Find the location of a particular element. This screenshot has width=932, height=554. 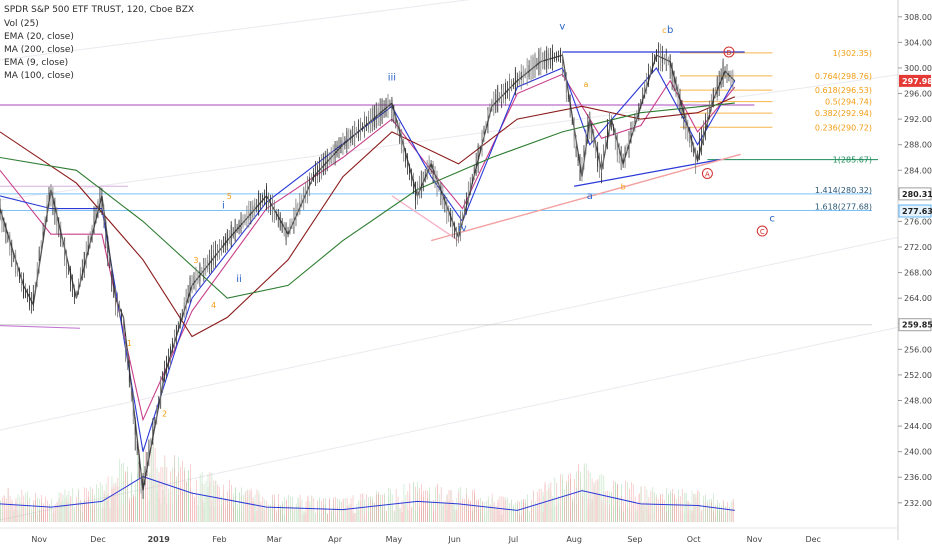

wave-label: iii is located at coordinates (392, 78).